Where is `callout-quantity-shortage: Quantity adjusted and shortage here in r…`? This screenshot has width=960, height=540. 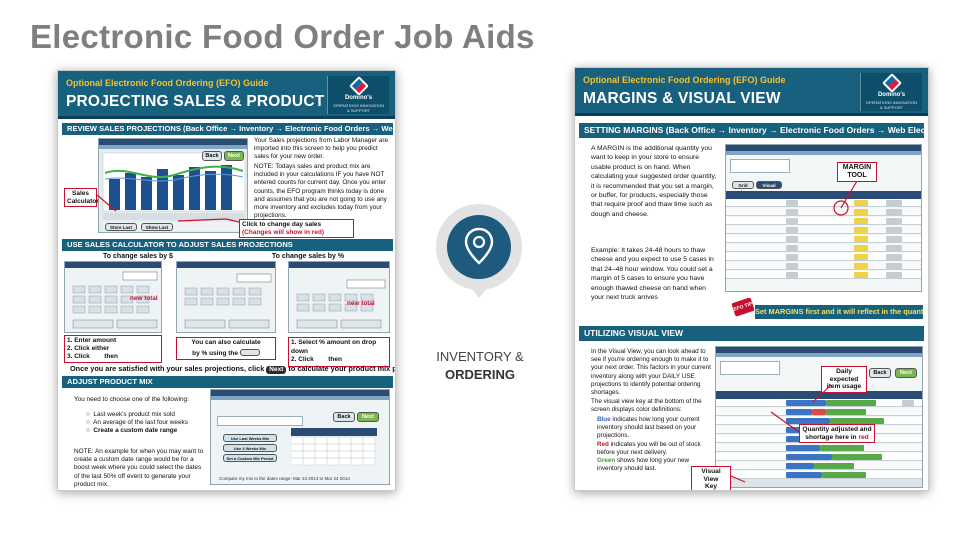 callout-quantity-shortage: Quantity adjusted and shortage here in r… is located at coordinates (837, 434).